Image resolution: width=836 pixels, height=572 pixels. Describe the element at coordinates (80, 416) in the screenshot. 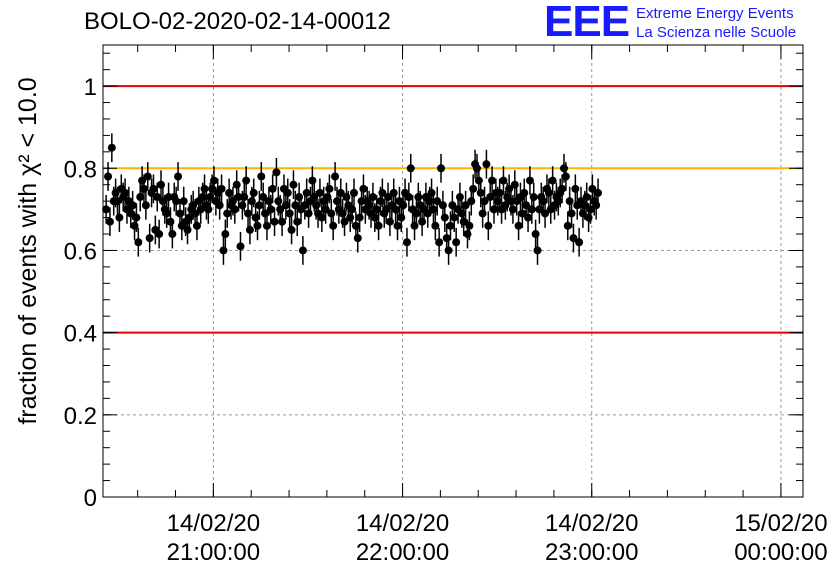

I see `y-tick-label: 0.2` at that location.